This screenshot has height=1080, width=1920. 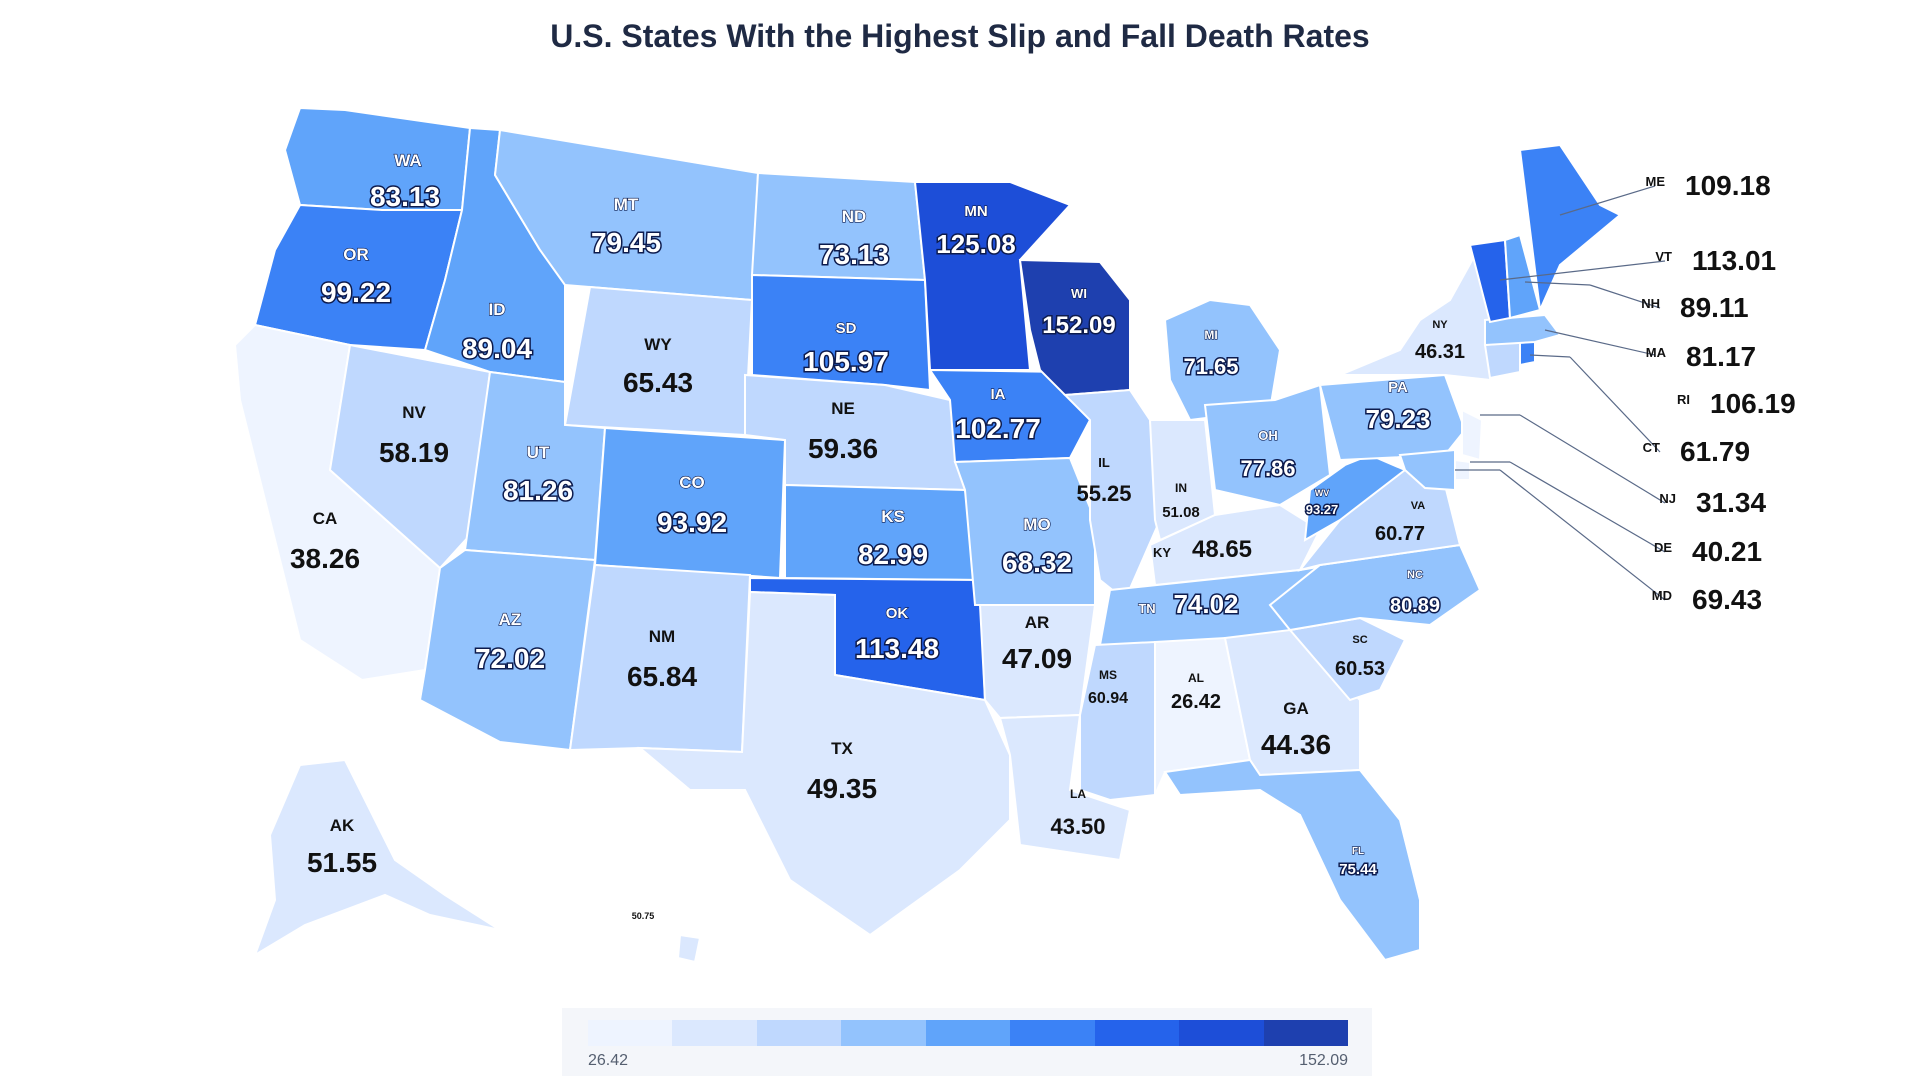 I want to click on state-abbr-co: CO, so click(x=692, y=482).